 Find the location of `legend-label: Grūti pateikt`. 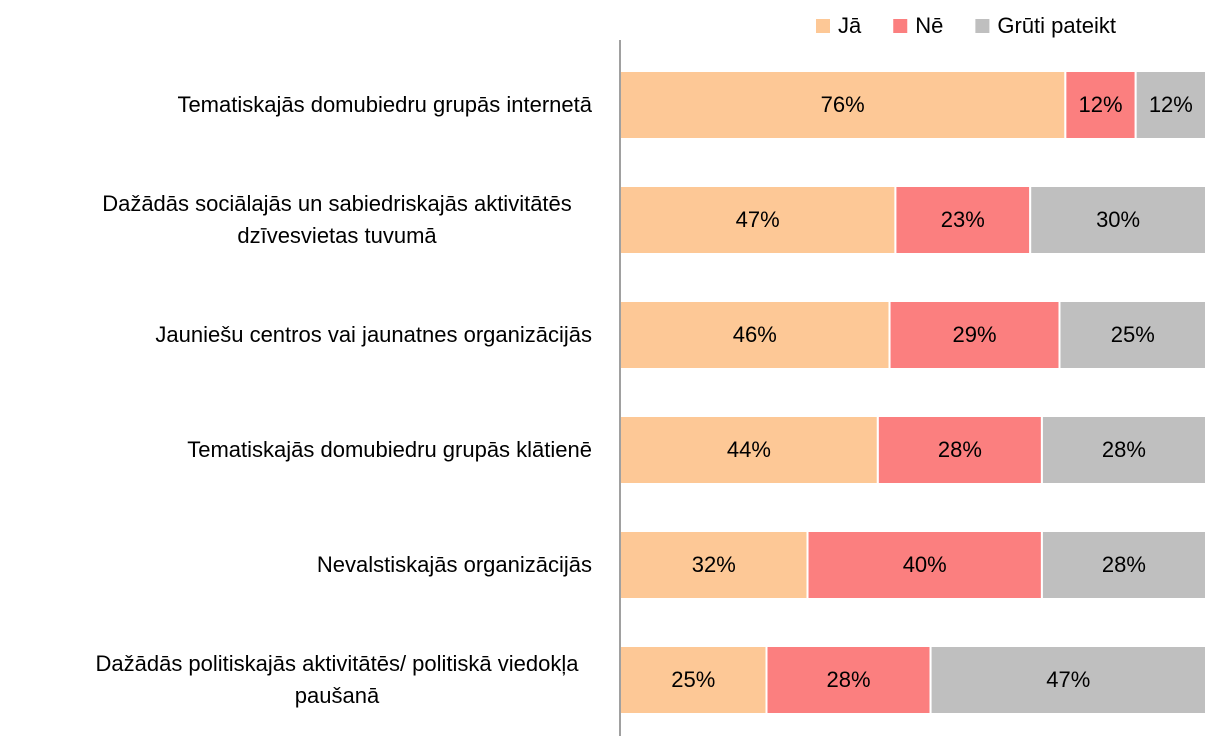

legend-label: Grūti pateikt is located at coordinates (1056, 25).